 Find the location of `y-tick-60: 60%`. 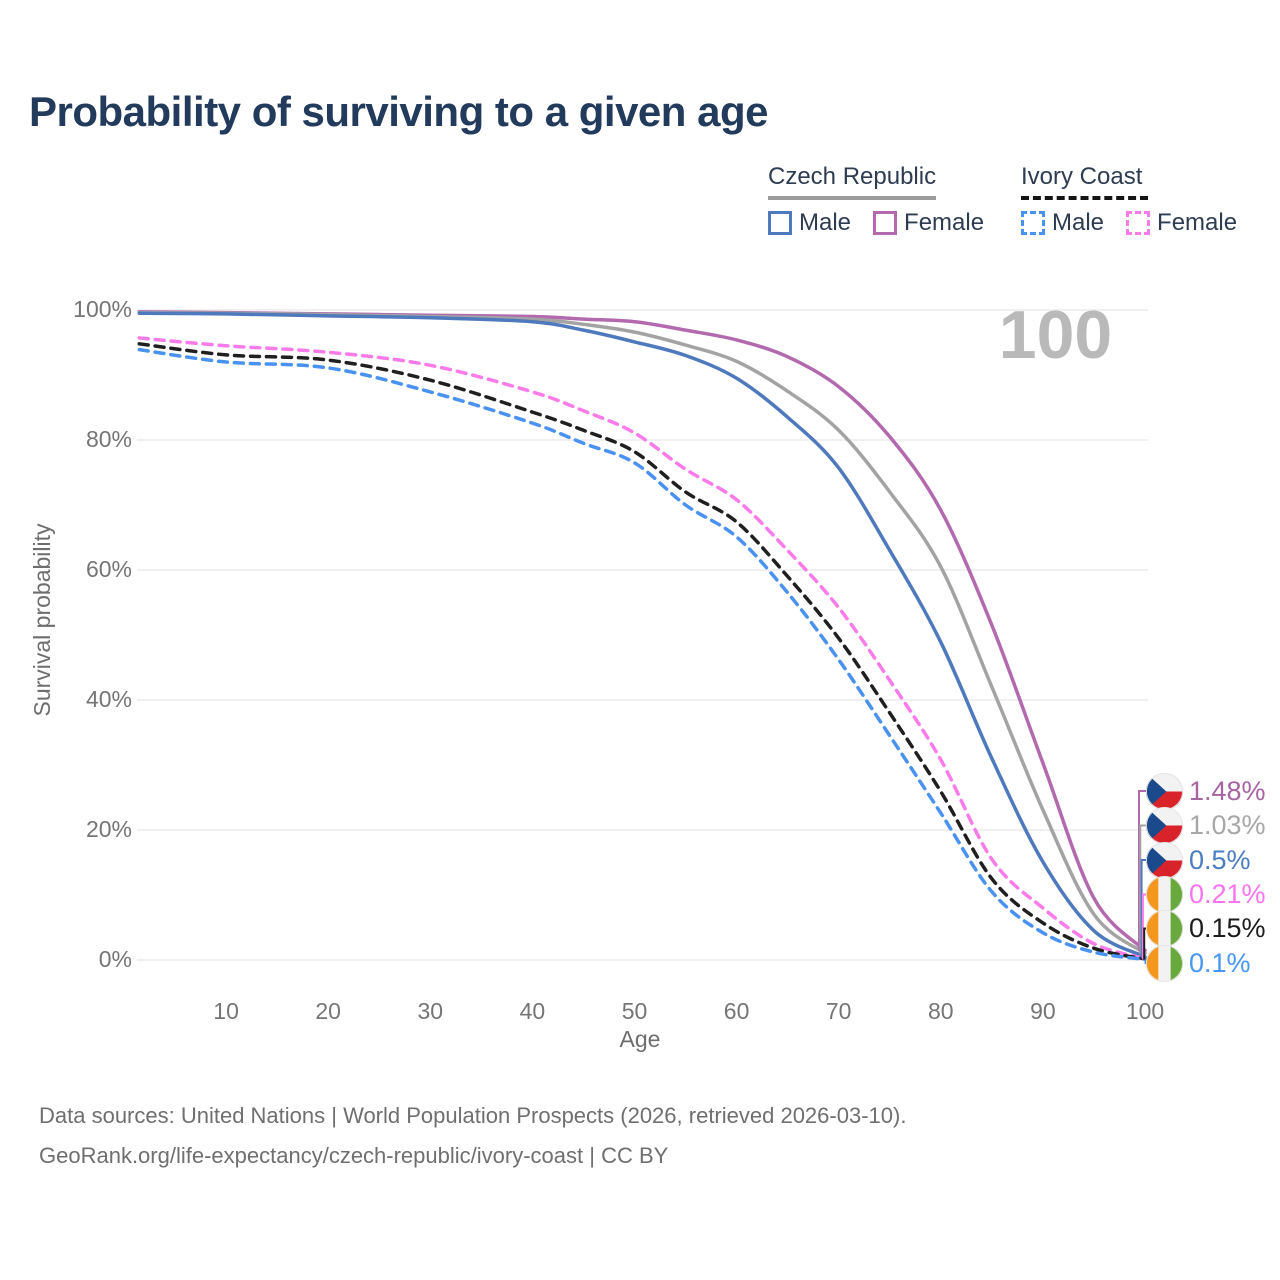

y-tick-60: 60% is located at coordinates (108, 569).